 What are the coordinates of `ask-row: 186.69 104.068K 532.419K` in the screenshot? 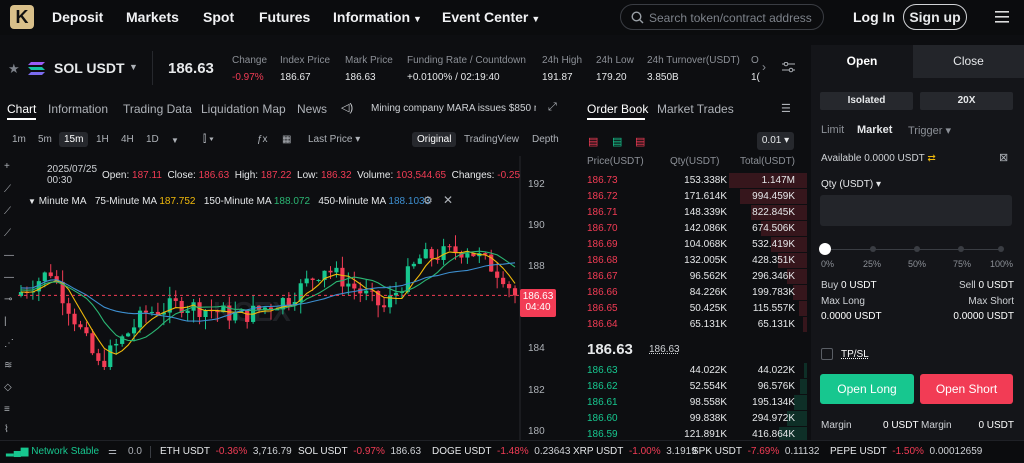 It's located at (696, 244).